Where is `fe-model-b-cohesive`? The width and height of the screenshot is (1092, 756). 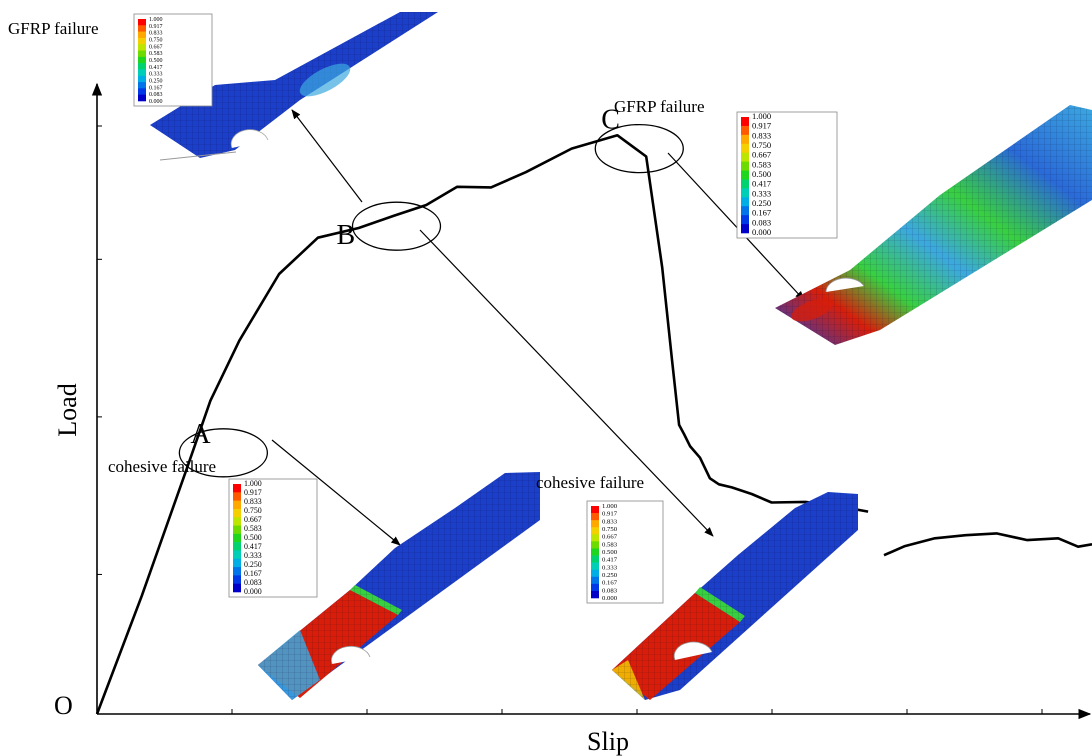 fe-model-b-cohesive is located at coordinates (735, 596).